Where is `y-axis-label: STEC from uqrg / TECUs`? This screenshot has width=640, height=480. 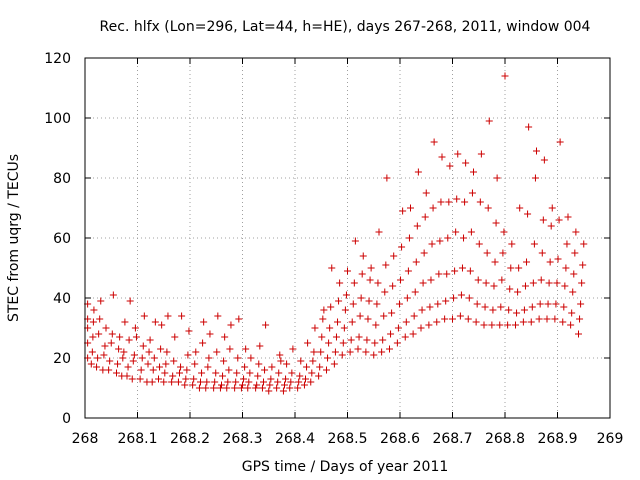 y-axis-label: STEC from uqrg / TECUs is located at coordinates (14, 238).